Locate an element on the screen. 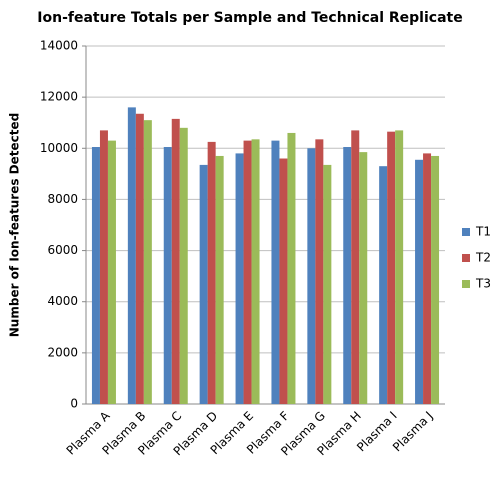 The width and height of the screenshot is (501, 477). y-tick-label: 2000 is located at coordinates (62, 352).